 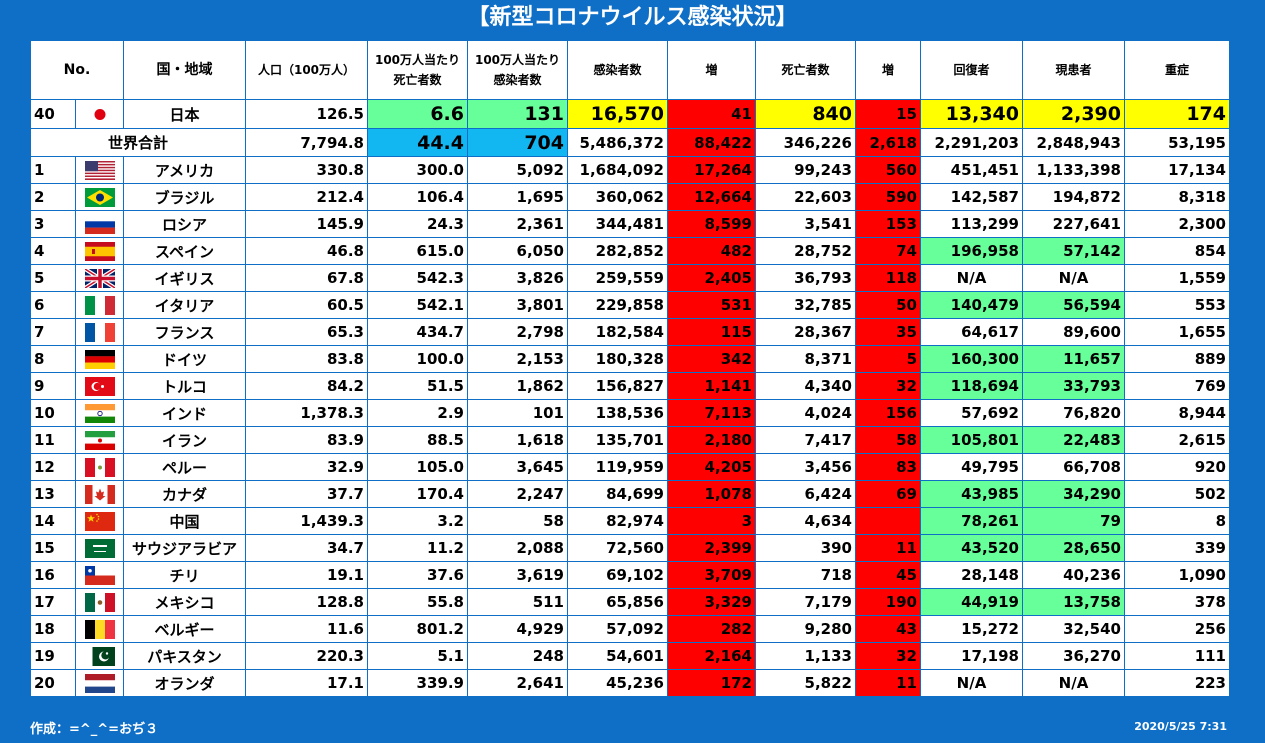 I want to click on row-cases-per-million: 6,050, so click(x=517, y=251).